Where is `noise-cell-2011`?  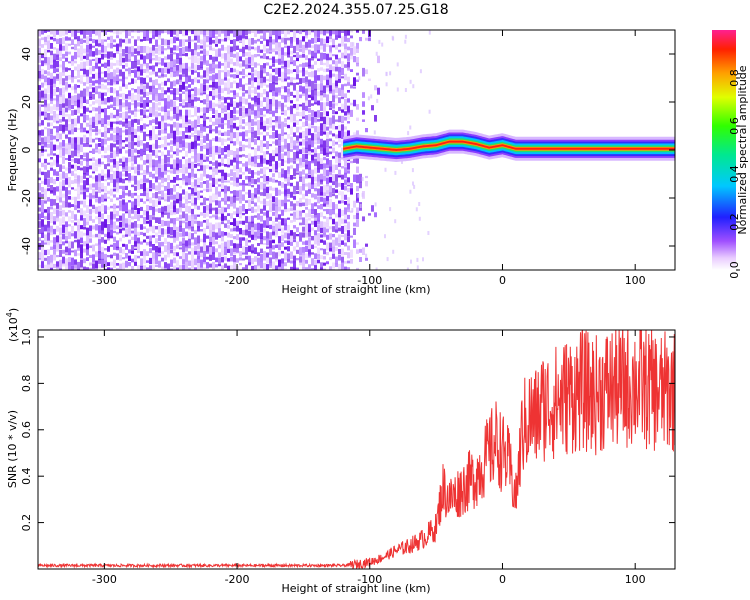
noise-cell-2011 is located at coordinates (222, 120).